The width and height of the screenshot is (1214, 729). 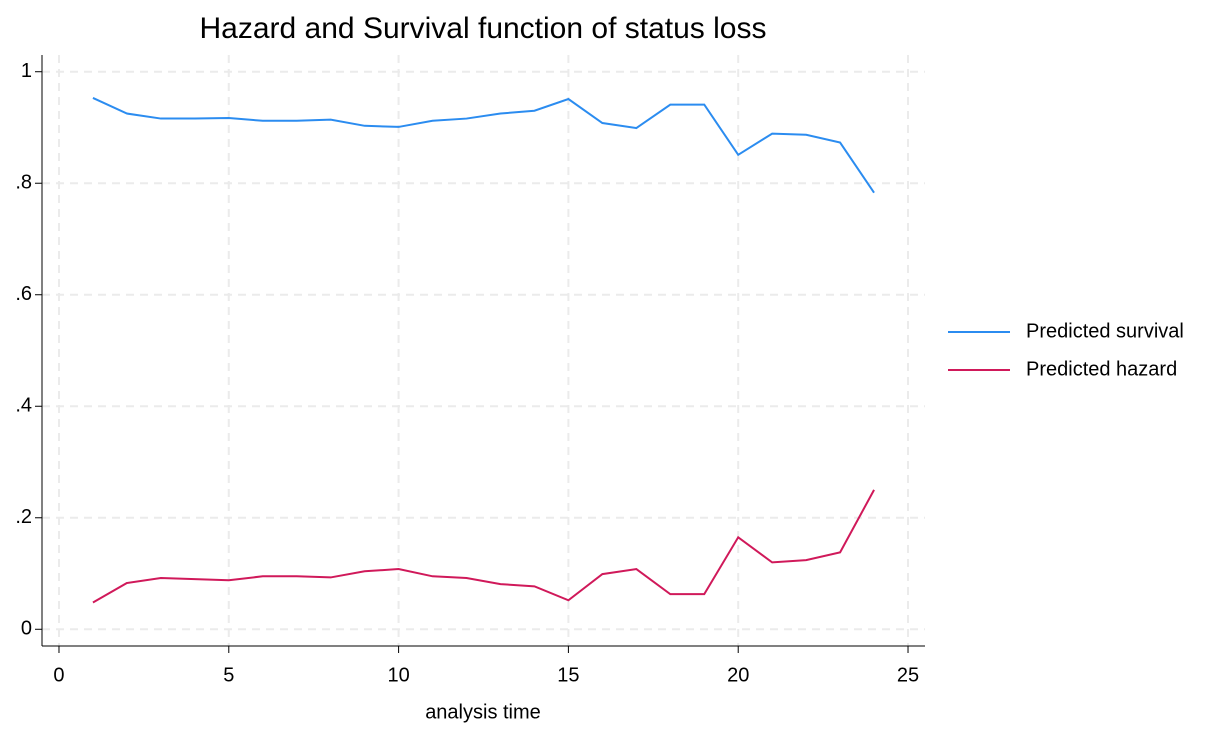 I want to click on x-tick-label: 5, so click(x=228, y=675).